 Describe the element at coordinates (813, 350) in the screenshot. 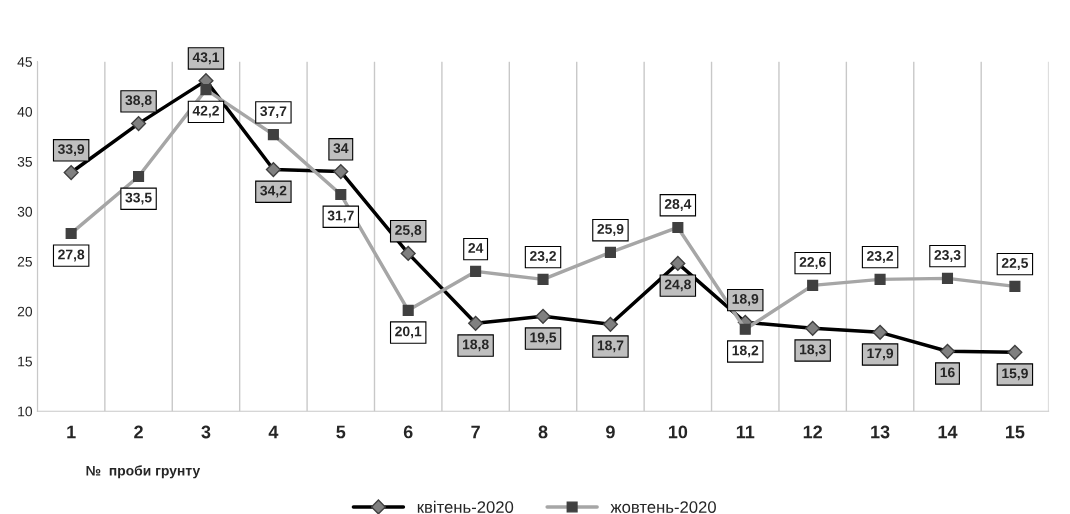

I see `data-label: 18,3` at that location.